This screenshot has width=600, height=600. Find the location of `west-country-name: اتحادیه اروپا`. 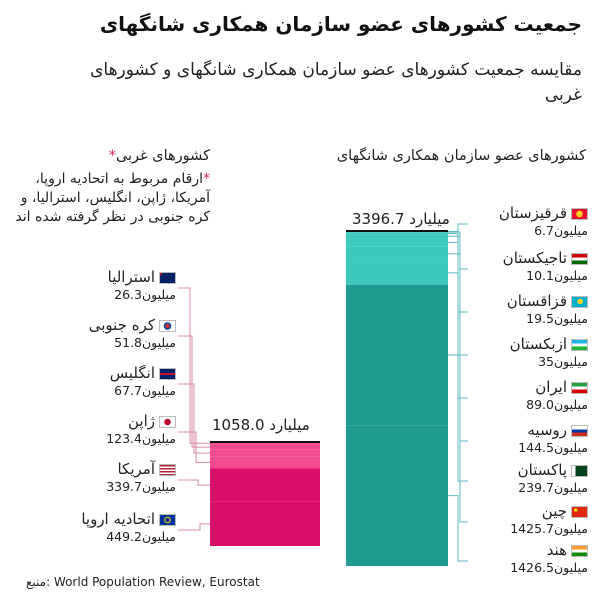

west-country-name: اتحادیه اروپا is located at coordinates (108, 519).